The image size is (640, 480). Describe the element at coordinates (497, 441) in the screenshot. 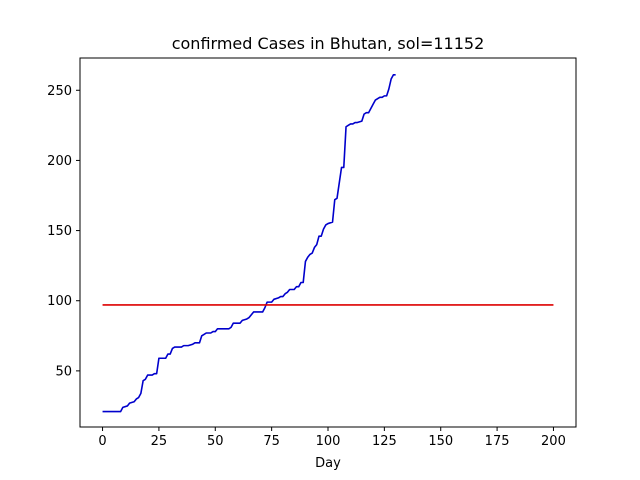

I see `x-tick-label: 175` at that location.